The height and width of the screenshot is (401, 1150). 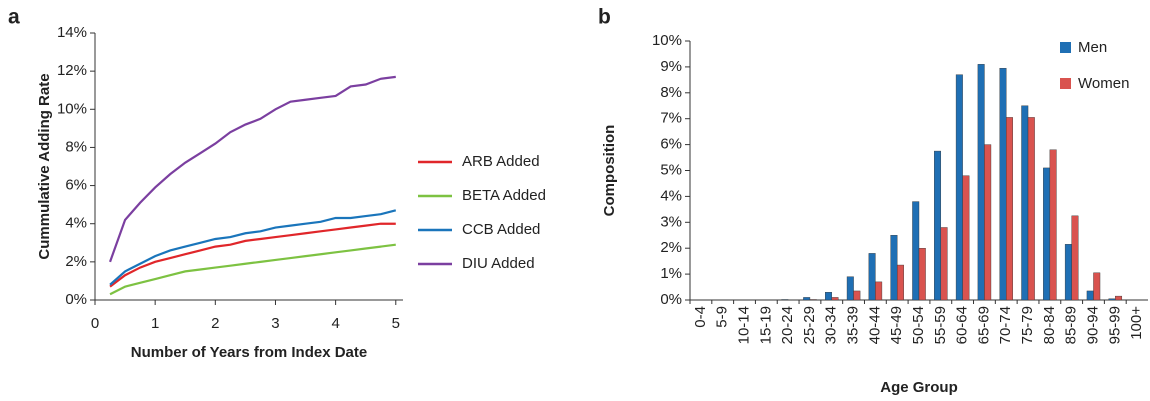 What do you see at coordinates (275, 323) in the screenshot?
I see `x-tick-label: 3` at bounding box center [275, 323].